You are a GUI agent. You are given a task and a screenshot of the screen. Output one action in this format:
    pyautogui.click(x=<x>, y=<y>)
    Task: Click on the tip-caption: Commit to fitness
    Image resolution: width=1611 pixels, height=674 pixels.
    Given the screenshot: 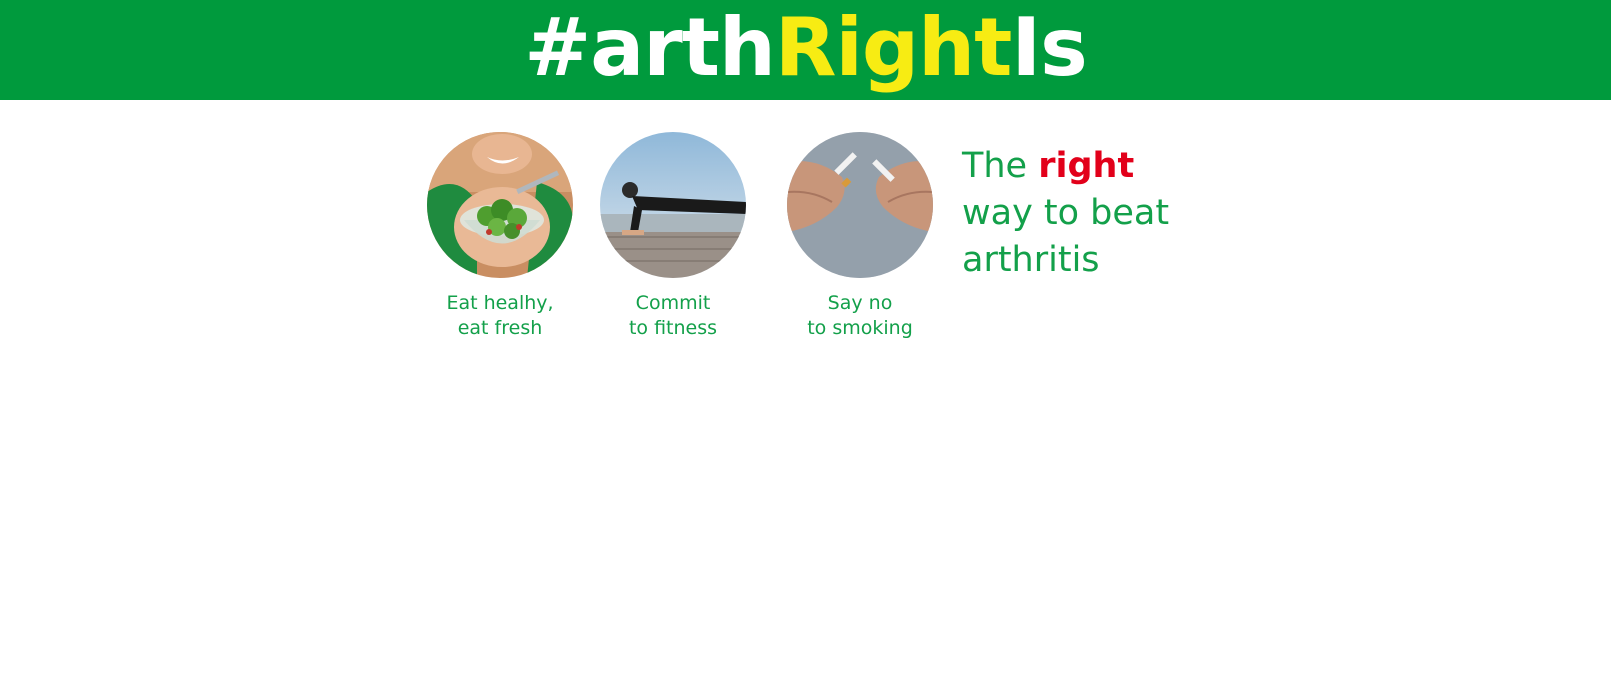 What is the action you would take?
    pyautogui.click(x=673, y=316)
    